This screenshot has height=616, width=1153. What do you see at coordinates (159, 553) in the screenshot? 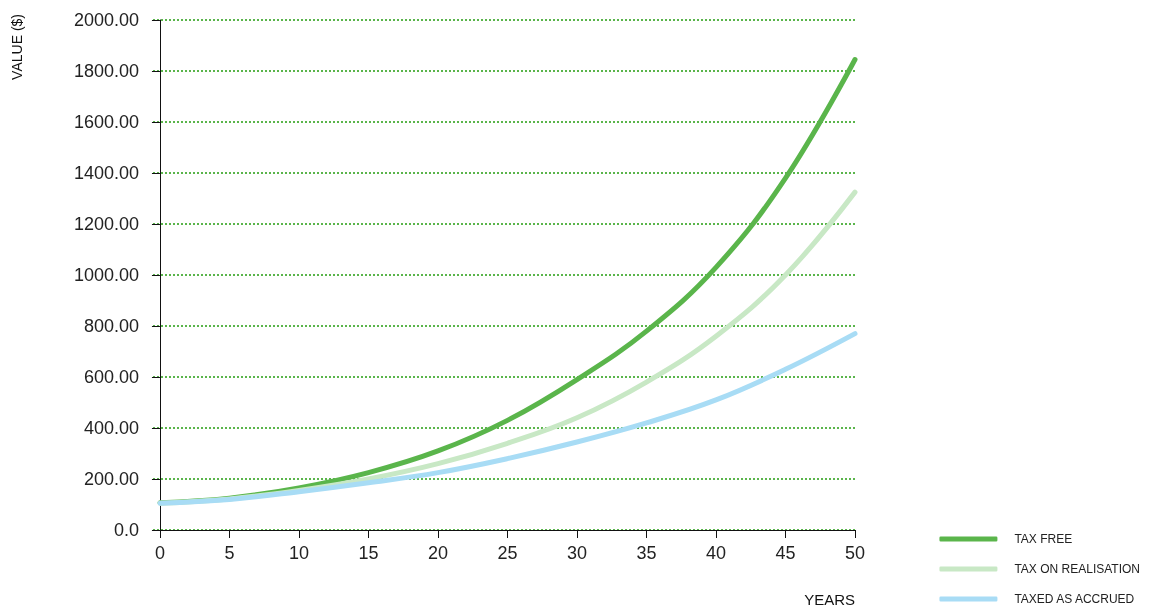
I see `x-tick-label: 0` at bounding box center [159, 553].